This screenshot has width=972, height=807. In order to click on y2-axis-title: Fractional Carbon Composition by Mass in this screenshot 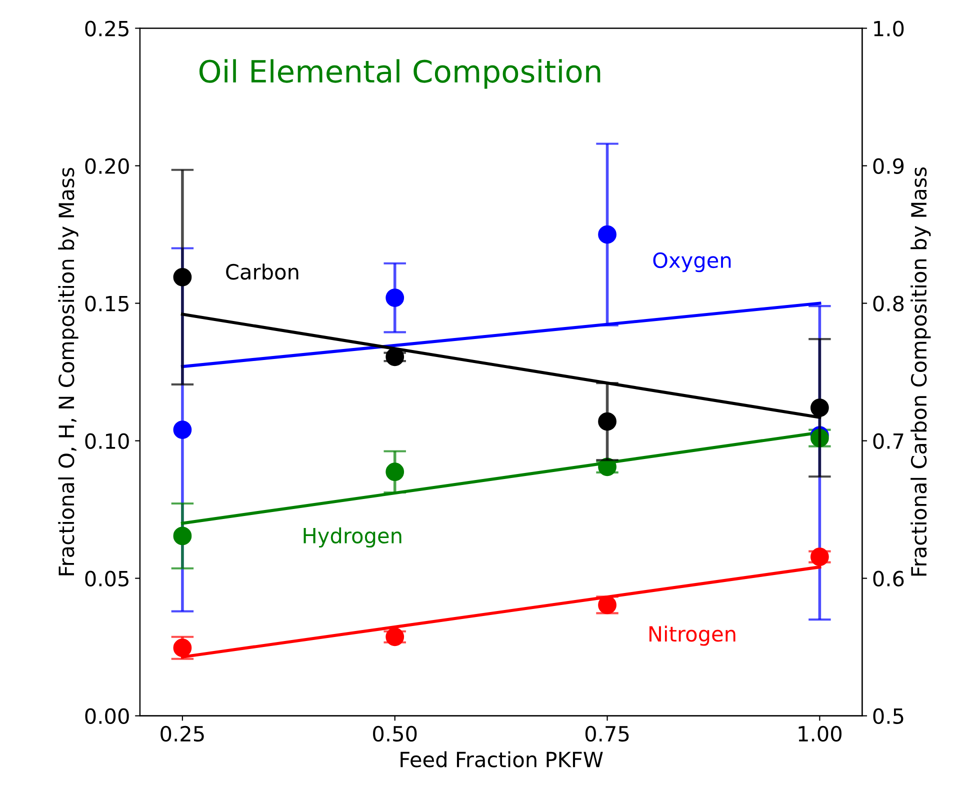, I will do `click(920, 371)`.